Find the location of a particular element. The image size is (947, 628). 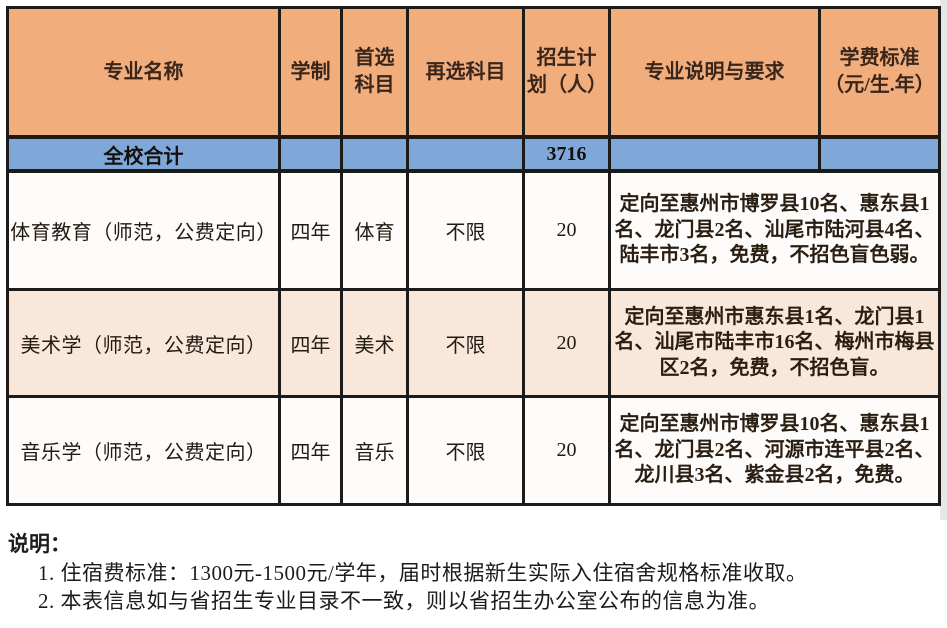

header-duration: 学制 is located at coordinates (310, 72).